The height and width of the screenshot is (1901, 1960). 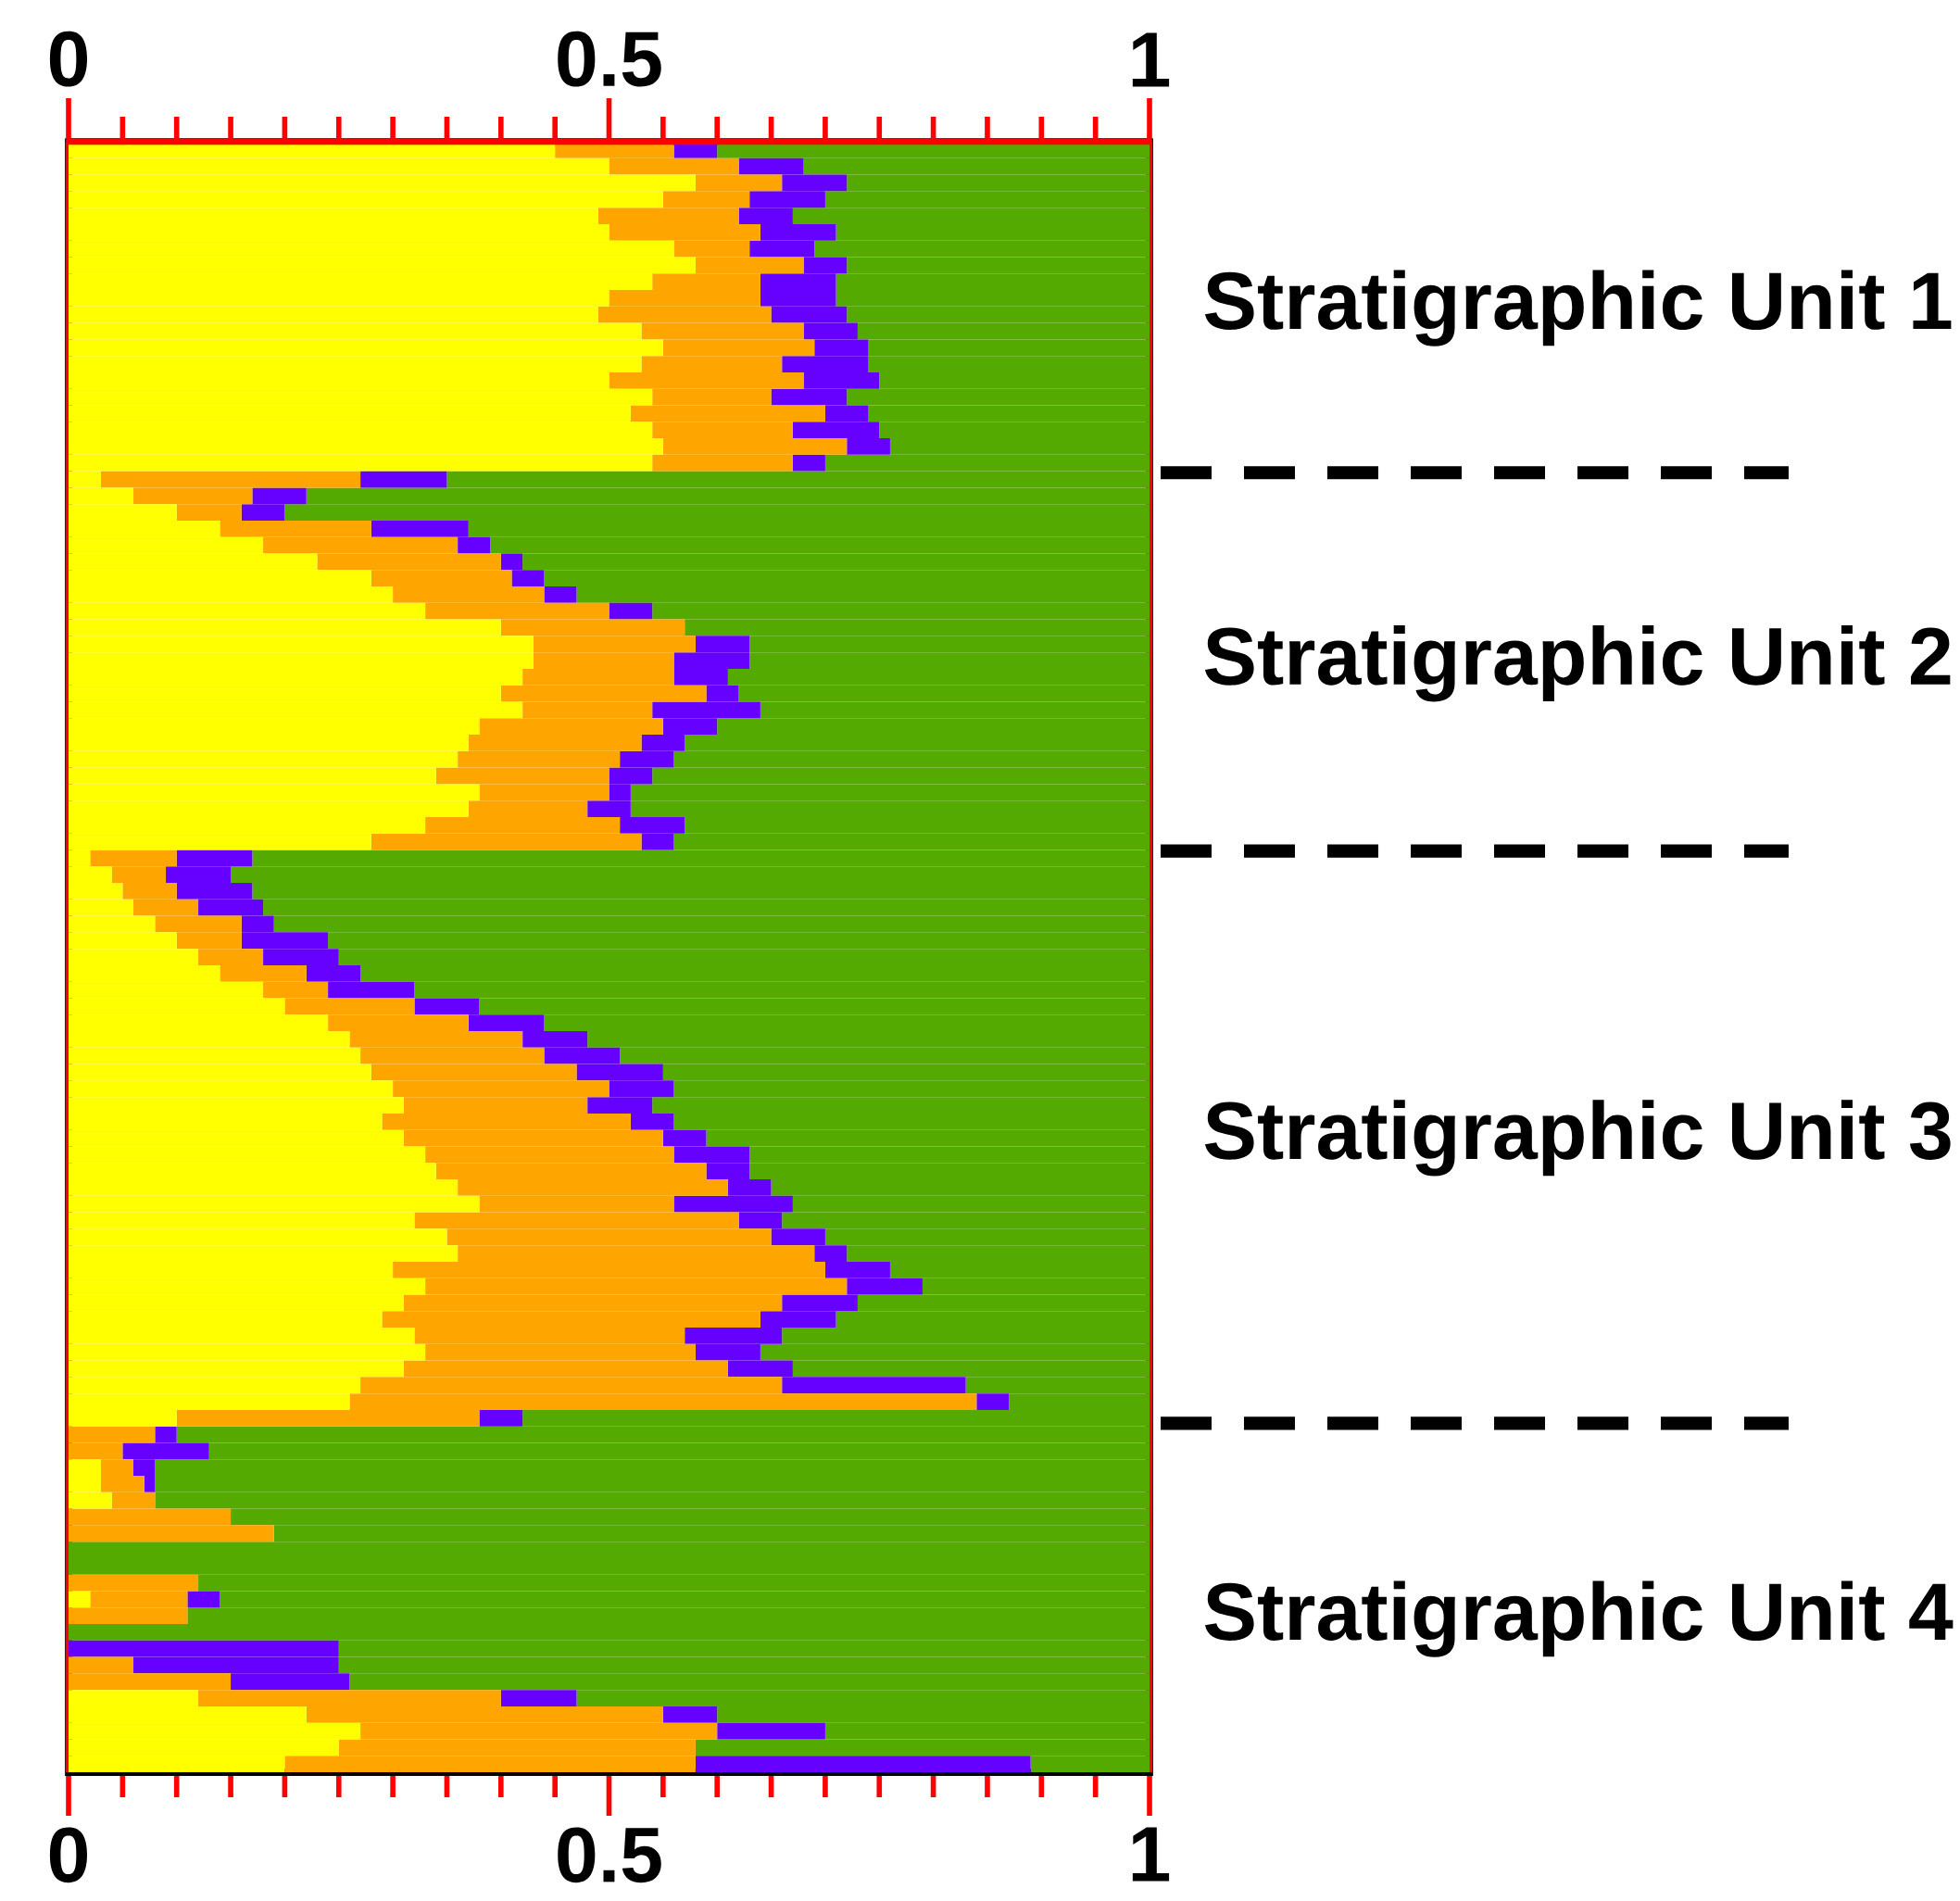 I want to click on text: Stratigraphic Unit 2, so click(x=1577, y=663).